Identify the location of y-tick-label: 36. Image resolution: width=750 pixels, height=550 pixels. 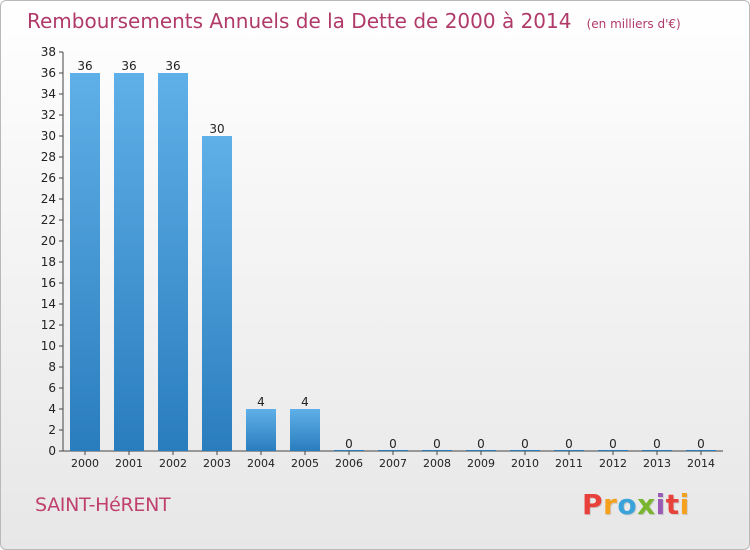
(48, 73).